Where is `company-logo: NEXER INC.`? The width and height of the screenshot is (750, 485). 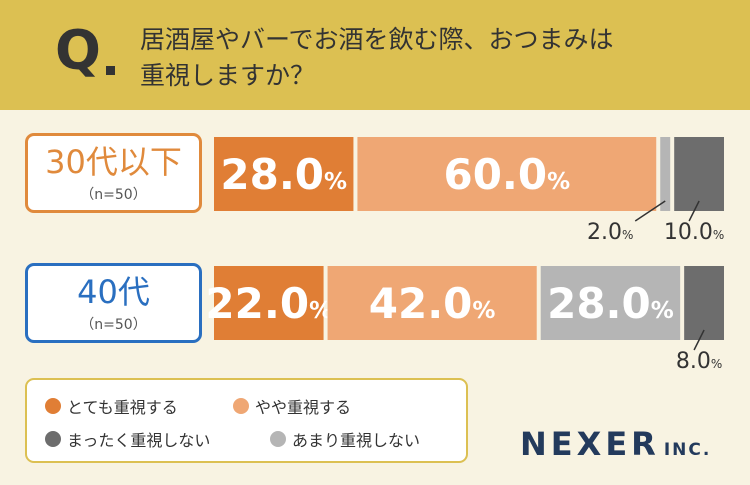 company-logo: NEXER INC. is located at coordinates (615, 444).